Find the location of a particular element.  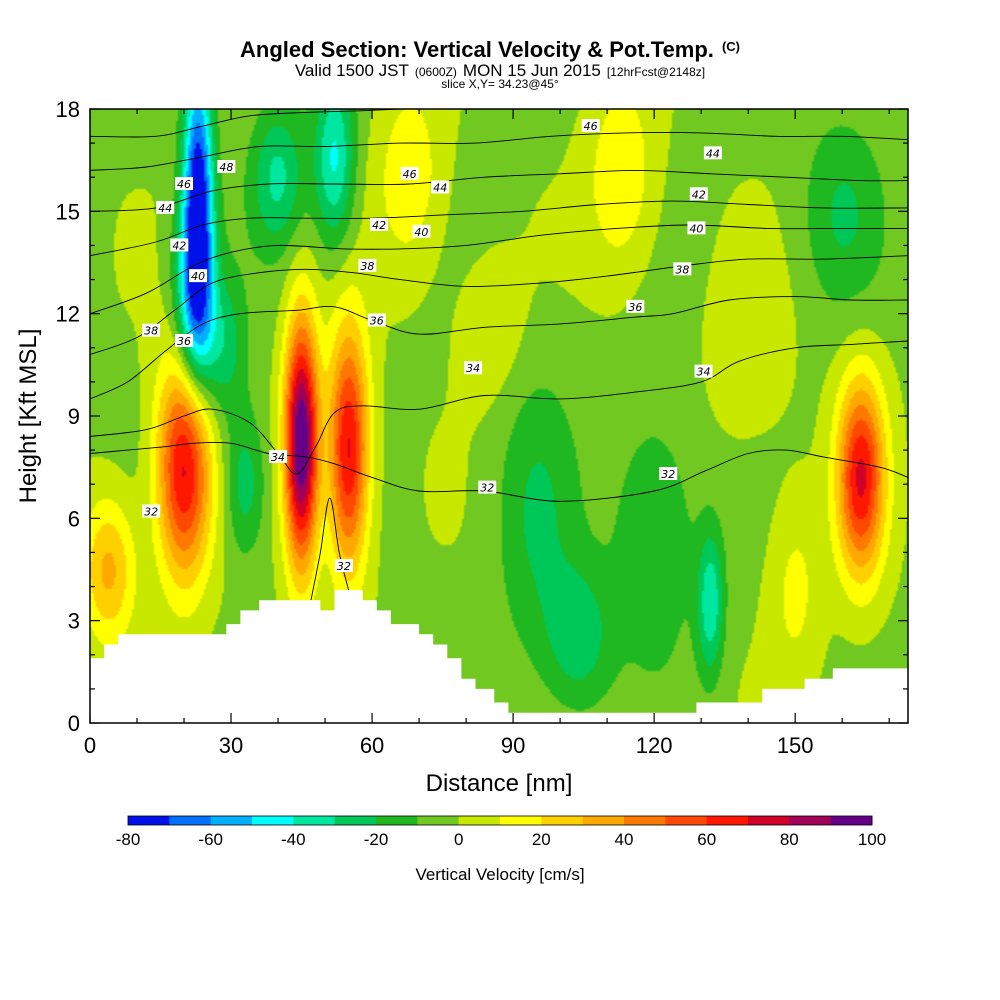

x-tick-label: 0 is located at coordinates (90, 745).